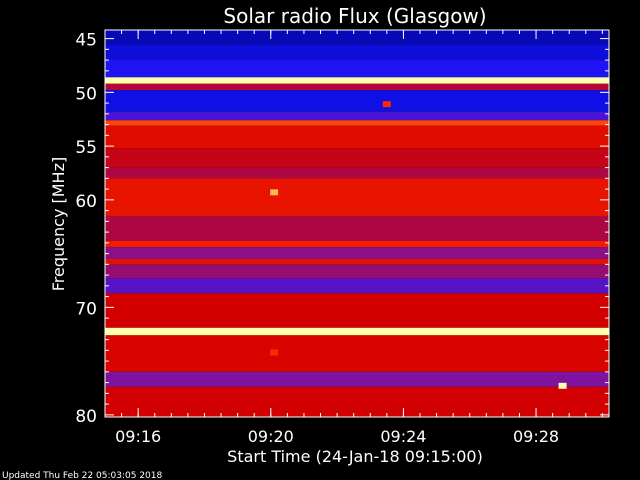  What do you see at coordinates (86, 309) in the screenshot?
I see `y-tick-label: 70` at bounding box center [86, 309].